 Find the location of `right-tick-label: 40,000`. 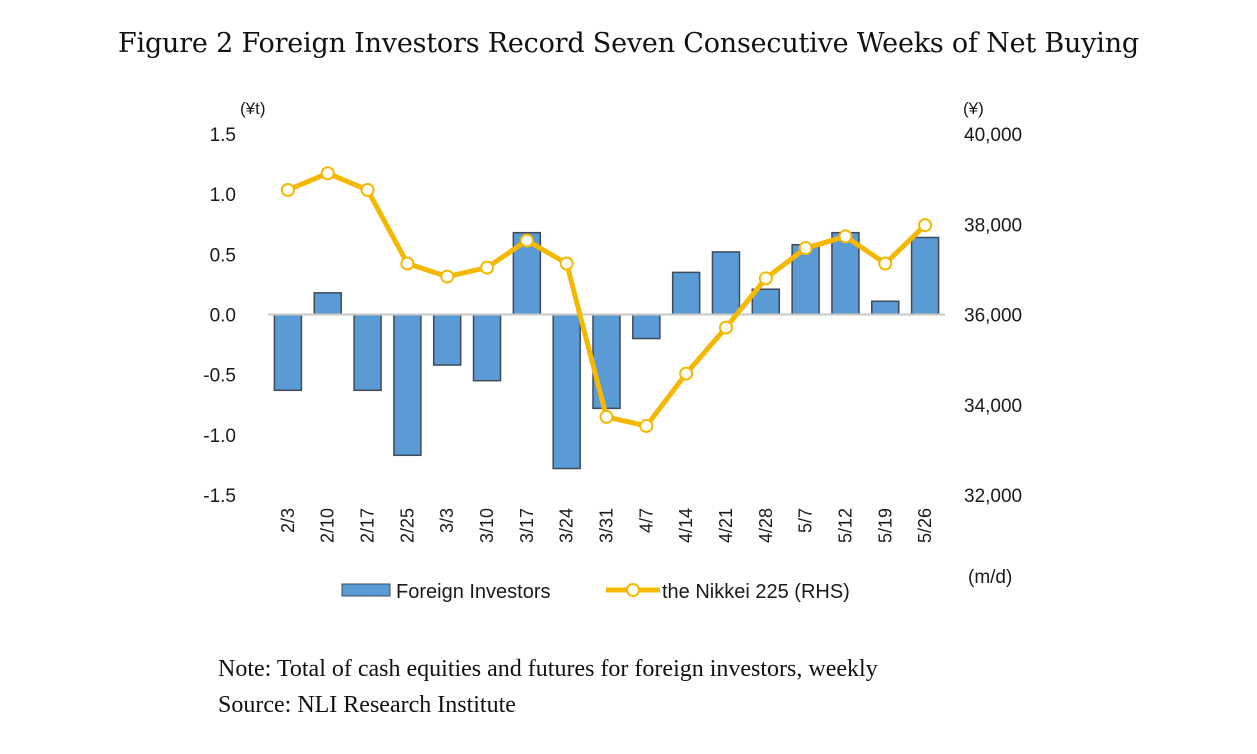

right-tick-label: 40,000 is located at coordinates (993, 135).